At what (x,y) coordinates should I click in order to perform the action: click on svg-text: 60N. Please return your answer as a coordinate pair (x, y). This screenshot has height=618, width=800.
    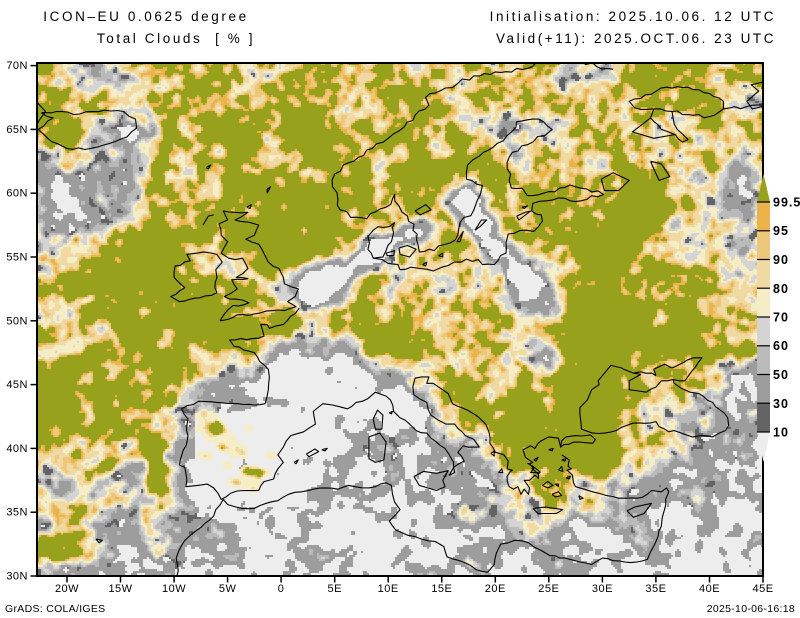
    Looking at the image, I should click on (17, 194).